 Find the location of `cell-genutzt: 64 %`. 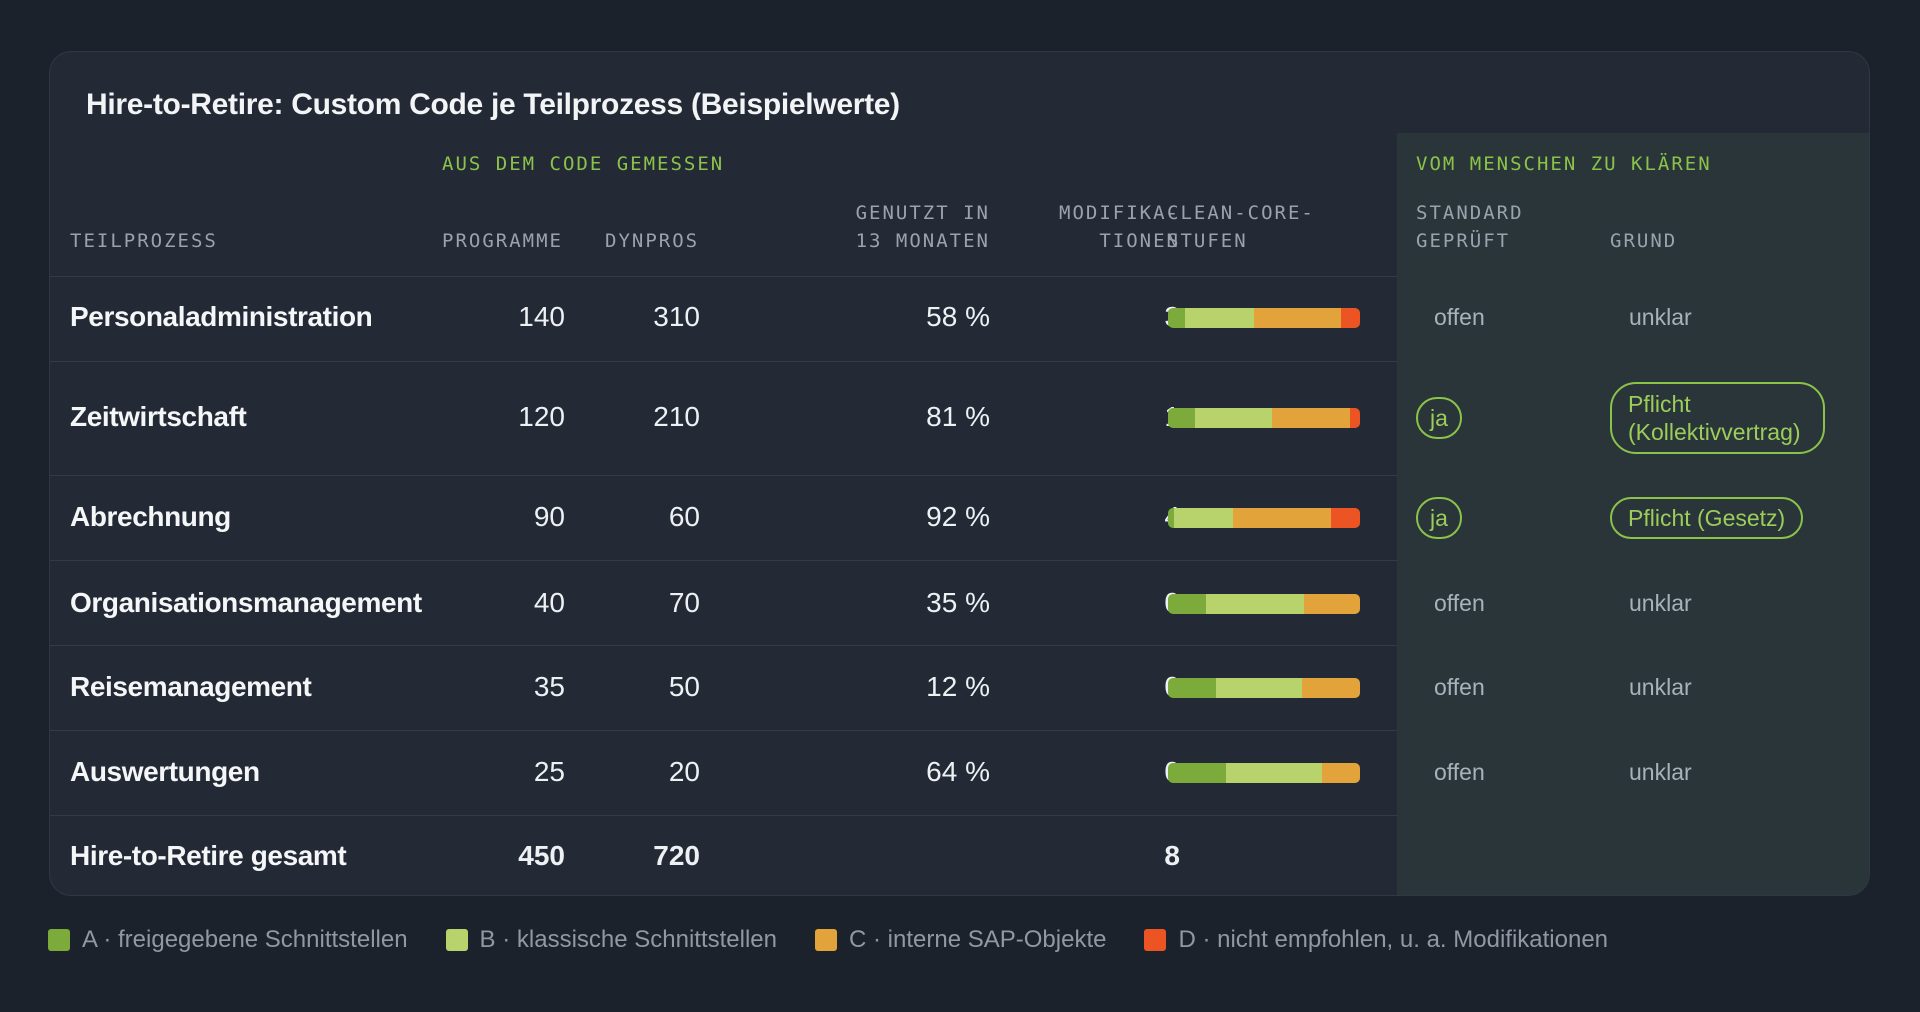

cell-genutzt: 64 % is located at coordinates (958, 771).